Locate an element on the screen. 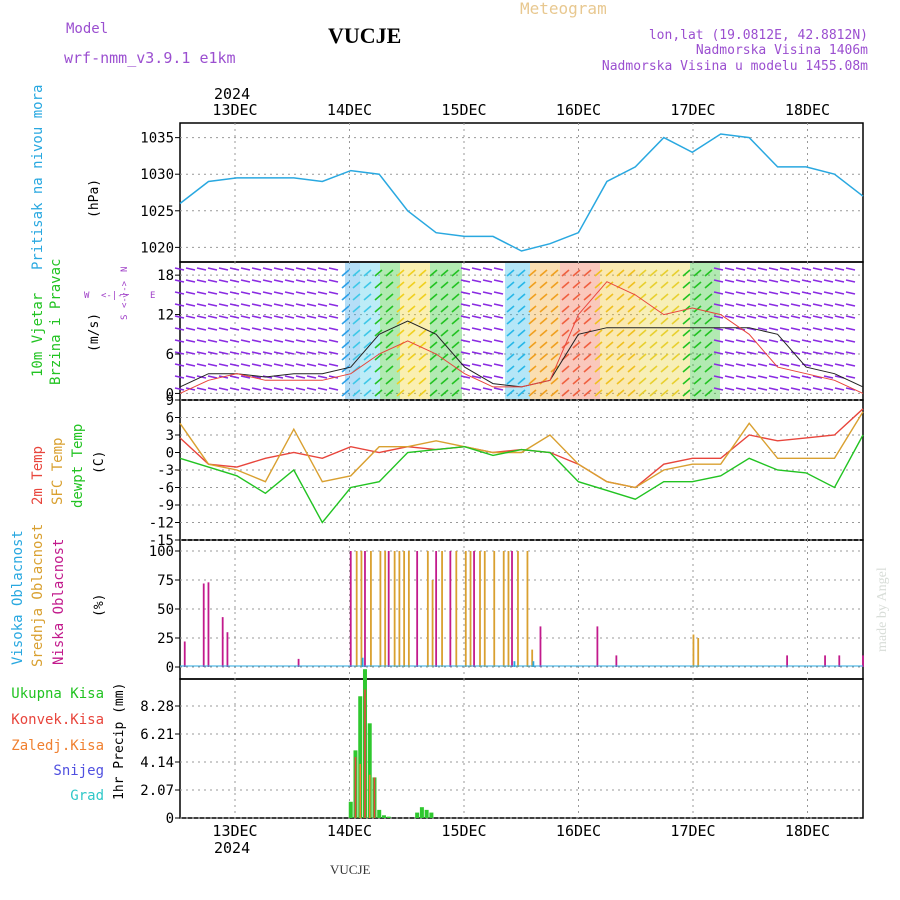 This screenshot has height=900, width=900. bottom-day-label: 16DEC is located at coordinates (578, 831).